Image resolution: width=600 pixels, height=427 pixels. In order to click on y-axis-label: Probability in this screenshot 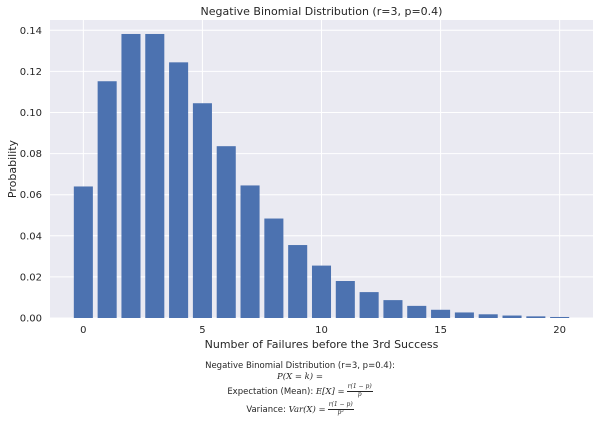, I will do `click(12, 168)`.